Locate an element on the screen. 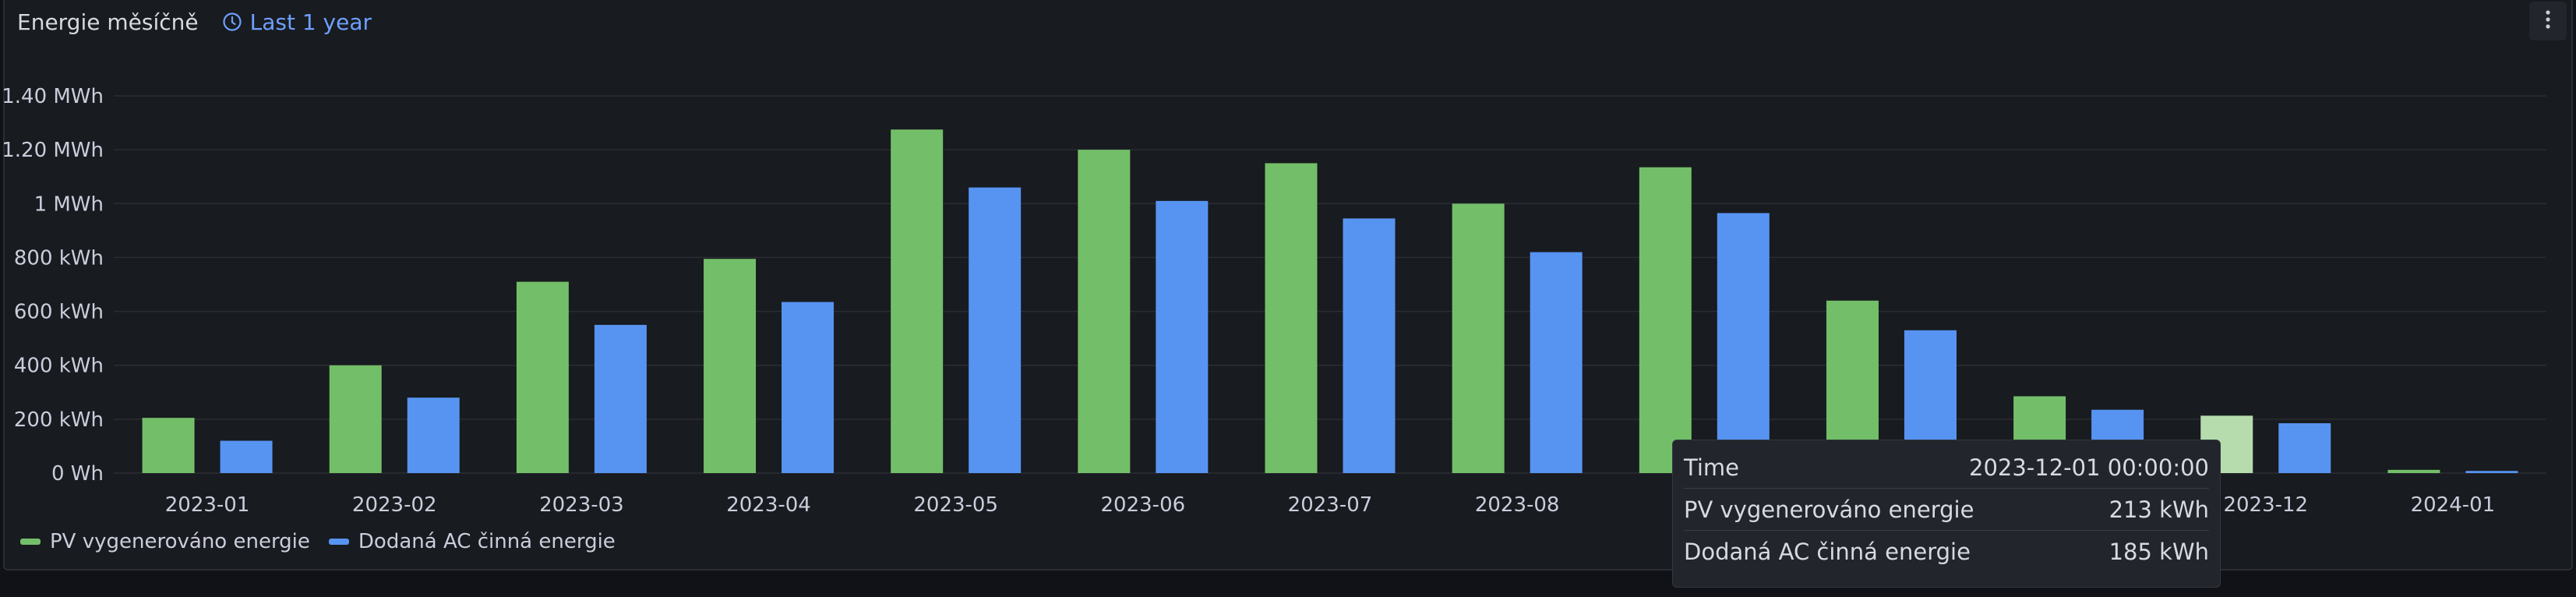  legend-label-pv: PV vygenerováno energie is located at coordinates (180, 541).